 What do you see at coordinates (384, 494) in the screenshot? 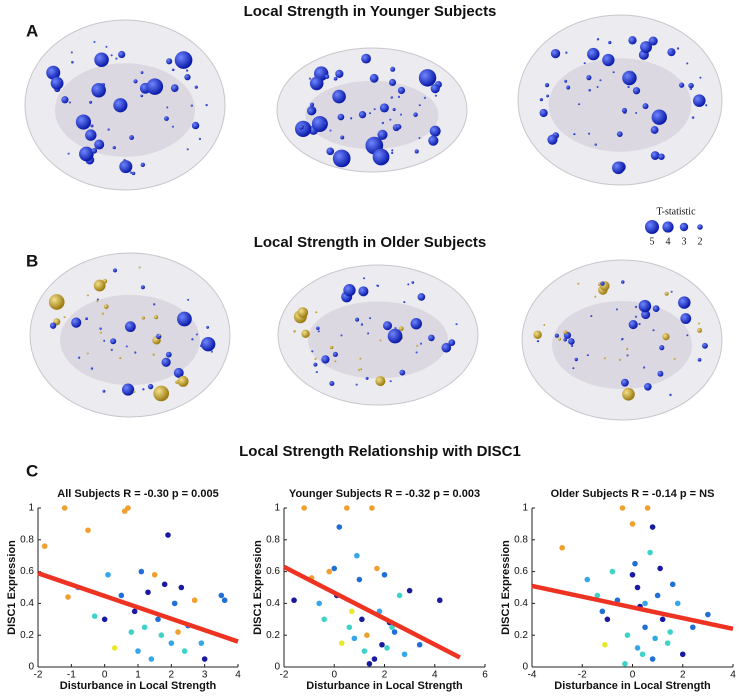
I see `chart-title: Younger Subjects R = -0.32 p = 0.003` at bounding box center [384, 494].